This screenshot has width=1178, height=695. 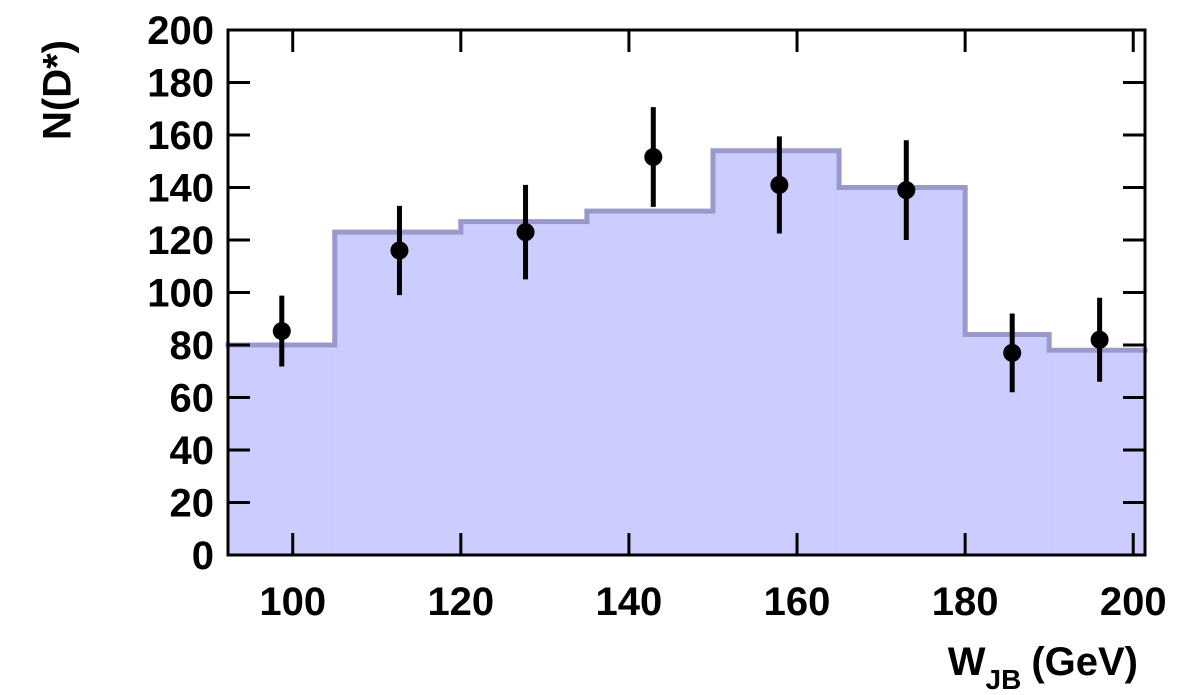 I want to click on y-tick-label: 60, so click(x=192, y=399).